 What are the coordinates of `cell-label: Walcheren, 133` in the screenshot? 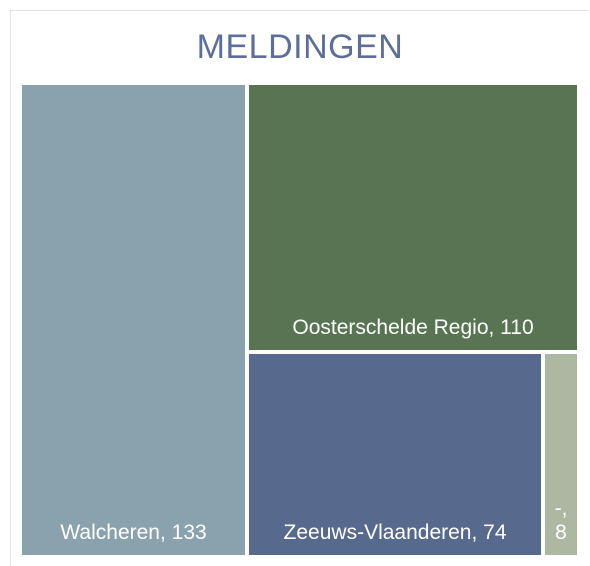 It's located at (133, 532).